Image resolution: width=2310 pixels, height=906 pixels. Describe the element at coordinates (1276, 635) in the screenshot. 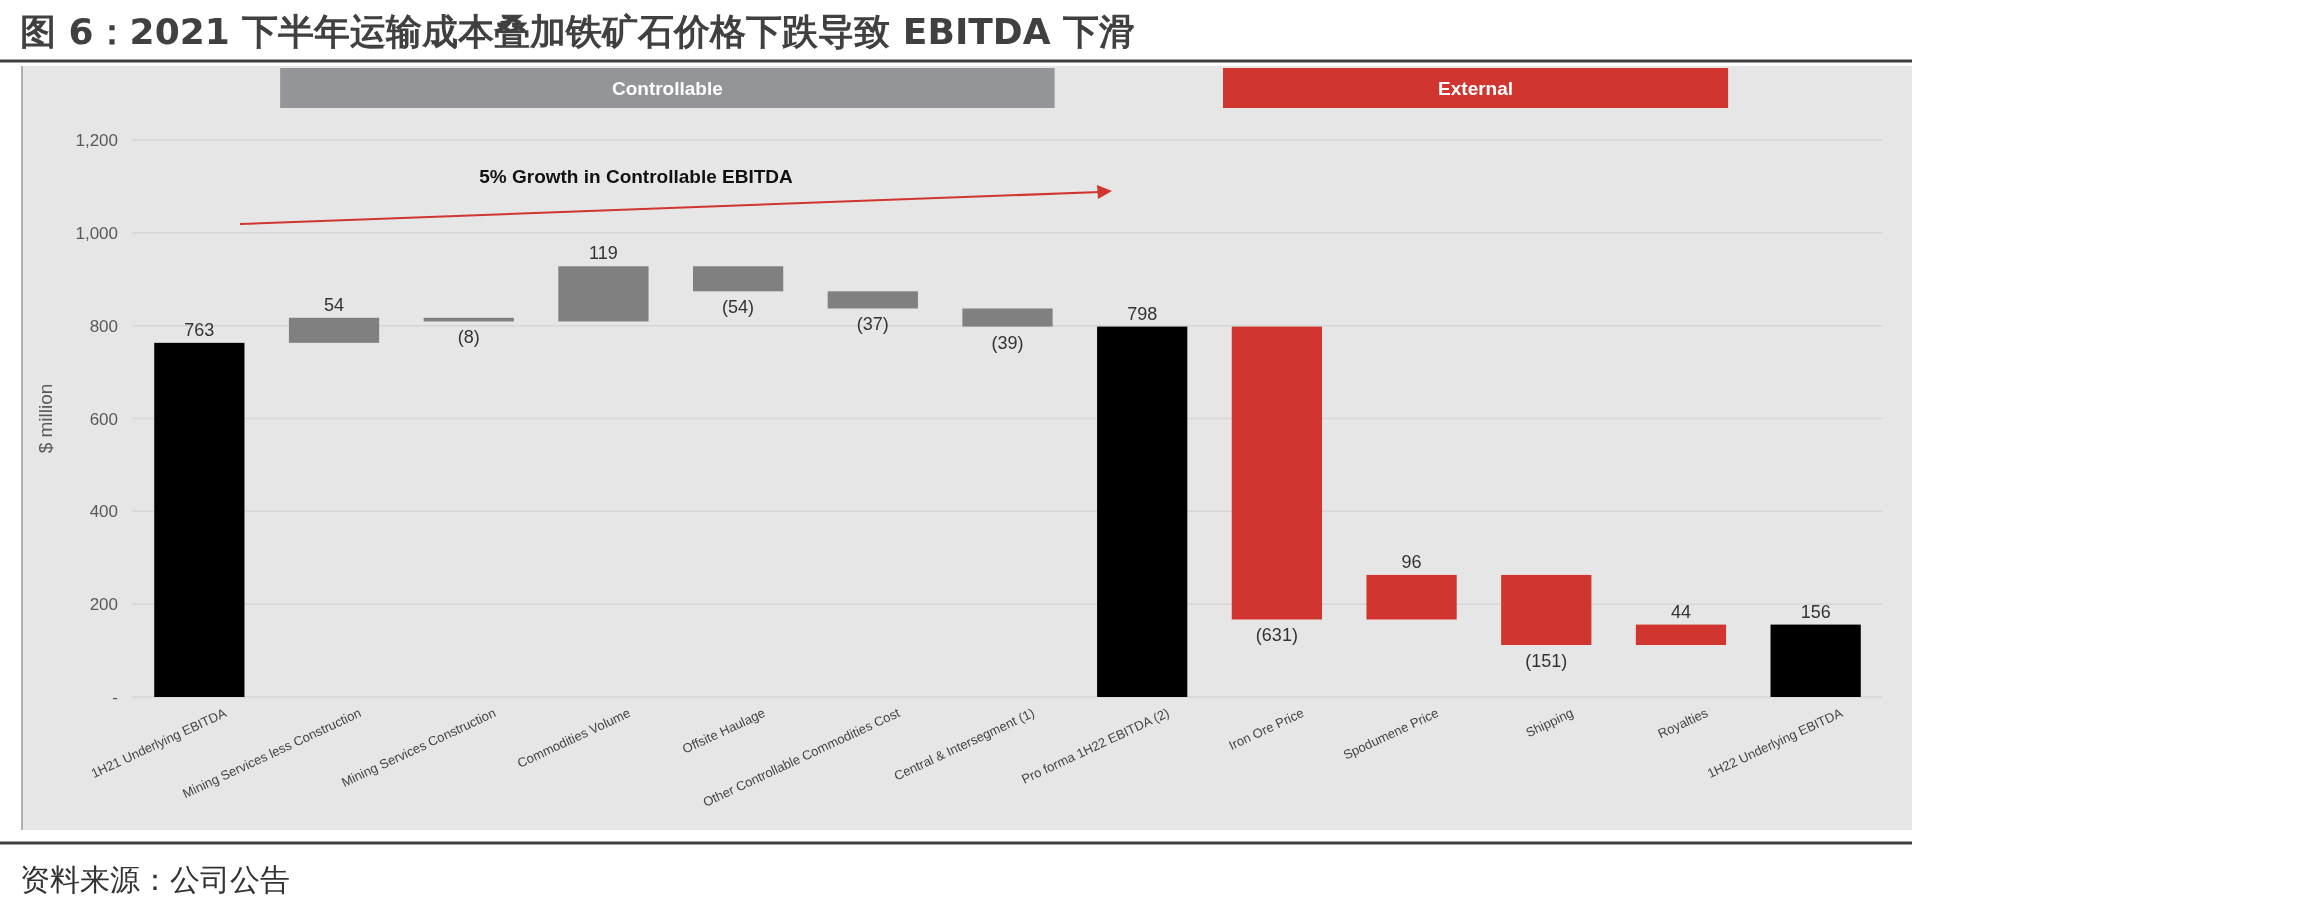

I see `data-label: (631)` at that location.